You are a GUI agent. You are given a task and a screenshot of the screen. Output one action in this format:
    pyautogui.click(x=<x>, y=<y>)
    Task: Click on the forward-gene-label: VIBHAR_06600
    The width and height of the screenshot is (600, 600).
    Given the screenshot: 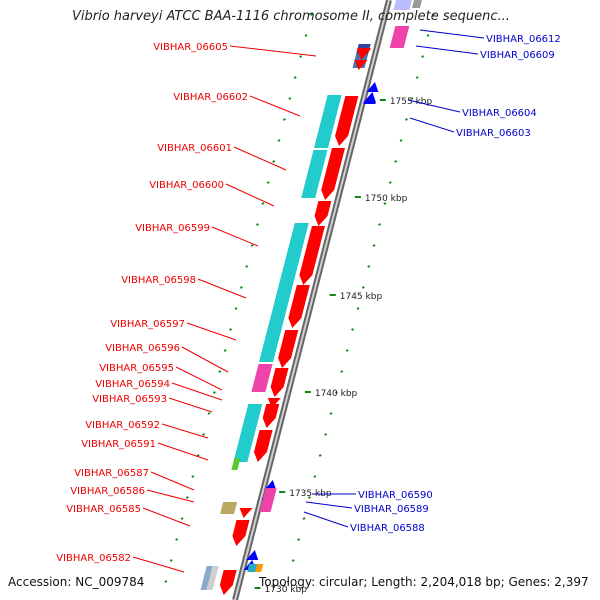 What is the action you would take?
    pyautogui.click(x=186, y=185)
    